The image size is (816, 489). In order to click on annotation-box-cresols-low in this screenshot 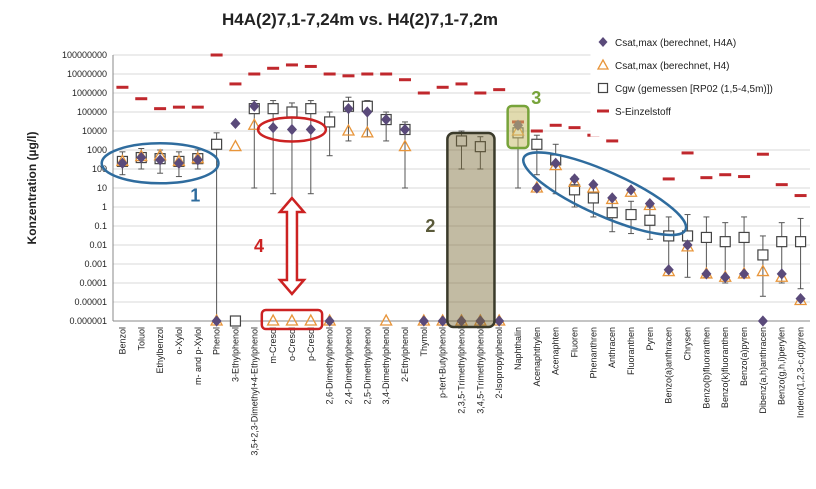, I will do `click(292, 319)`.